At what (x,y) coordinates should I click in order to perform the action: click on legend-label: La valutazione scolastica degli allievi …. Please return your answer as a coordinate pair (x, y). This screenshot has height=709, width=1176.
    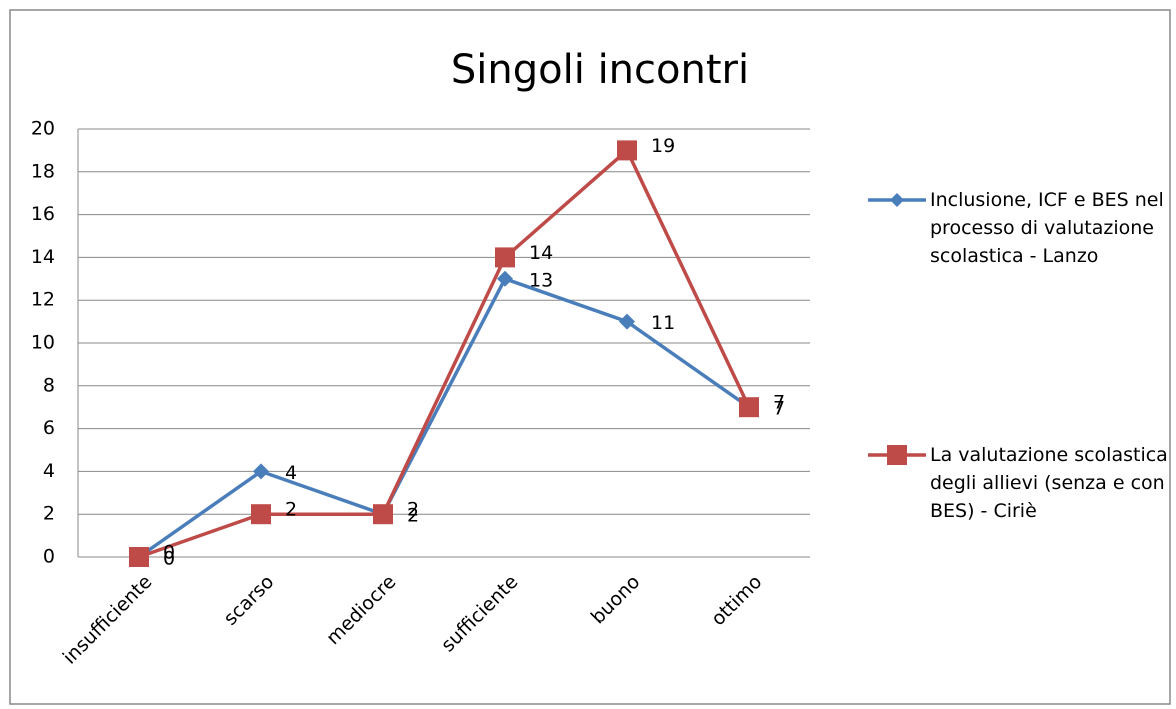
    Looking at the image, I should click on (1049, 483).